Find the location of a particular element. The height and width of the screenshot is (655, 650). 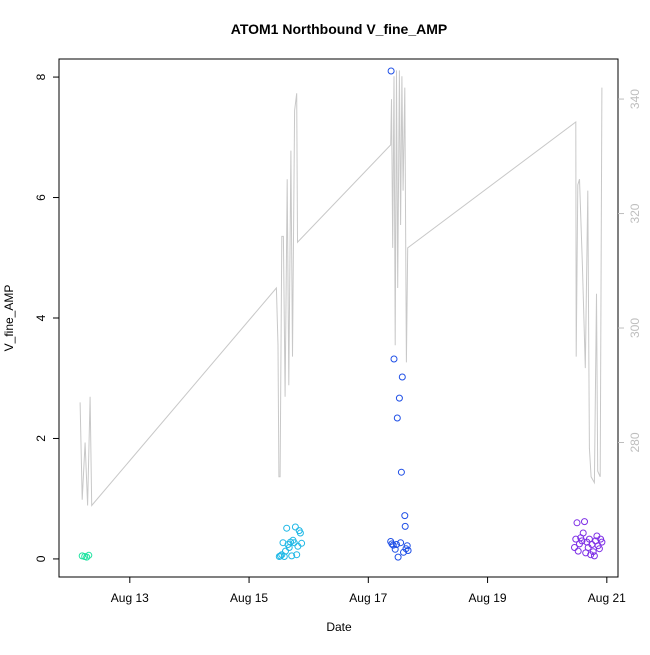

y2-tick-label: 340 is located at coordinates (635, 99).